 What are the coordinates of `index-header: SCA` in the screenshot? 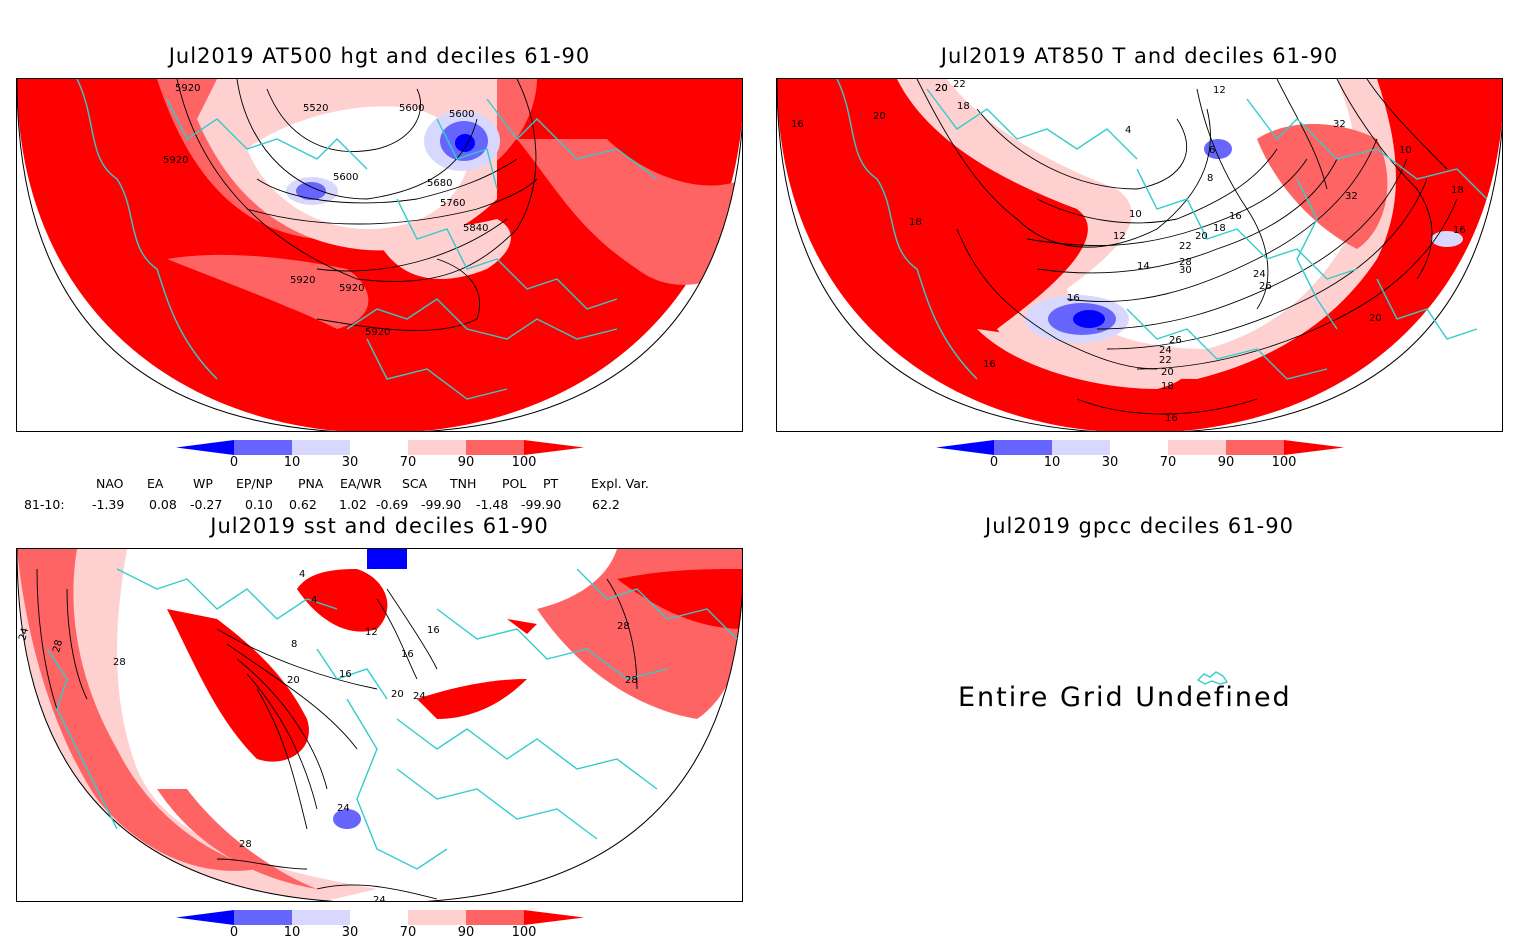 It's located at (415, 483).